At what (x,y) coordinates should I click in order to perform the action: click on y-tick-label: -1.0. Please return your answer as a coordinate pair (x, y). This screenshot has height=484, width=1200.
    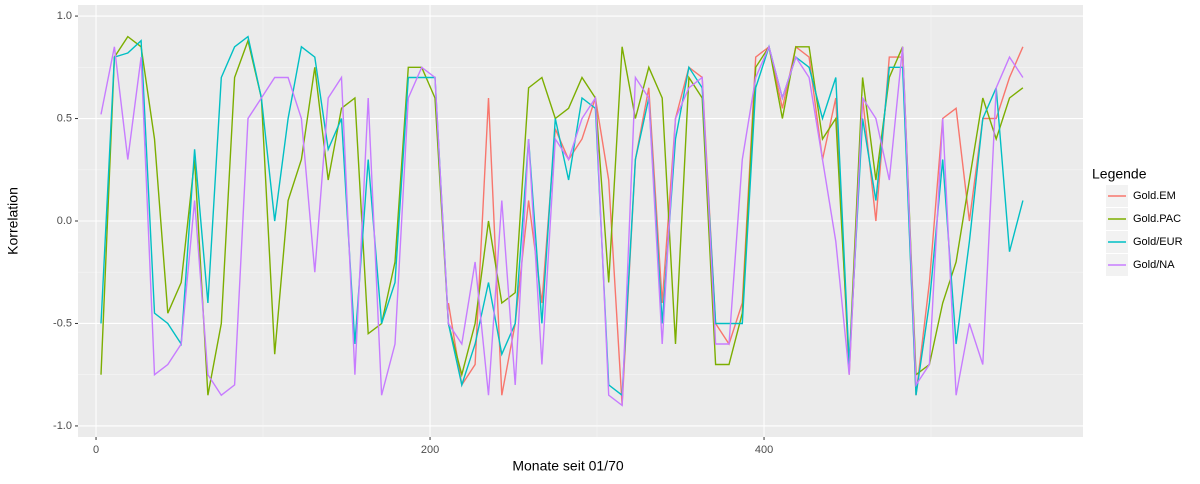
    Looking at the image, I should click on (62, 426).